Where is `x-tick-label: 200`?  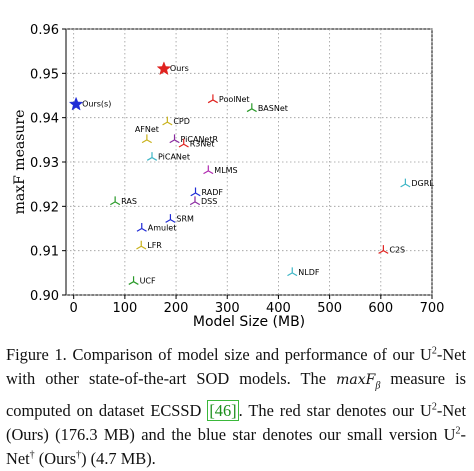 x-tick-label: 200 is located at coordinates (176, 308).